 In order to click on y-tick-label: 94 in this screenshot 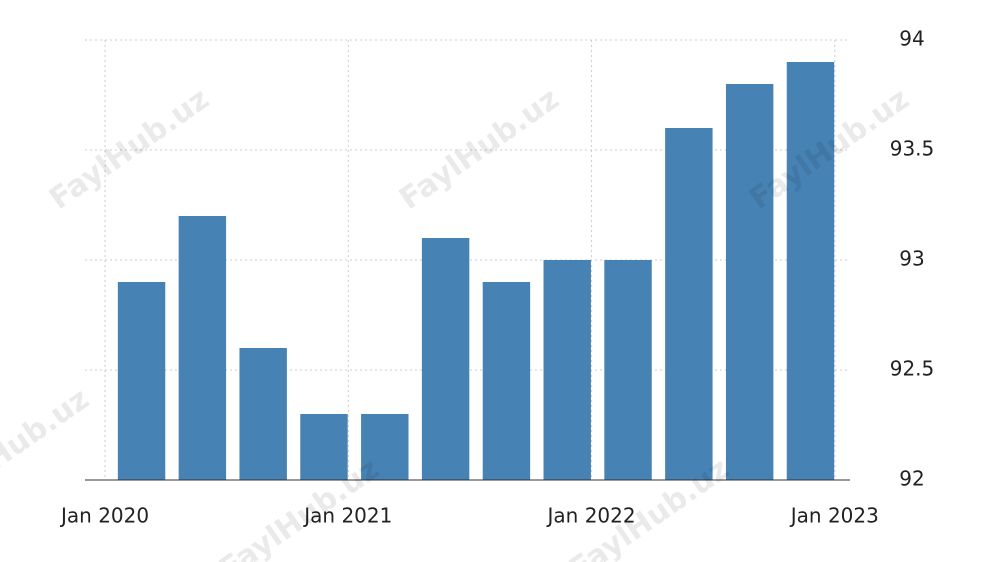, I will do `click(911, 39)`.